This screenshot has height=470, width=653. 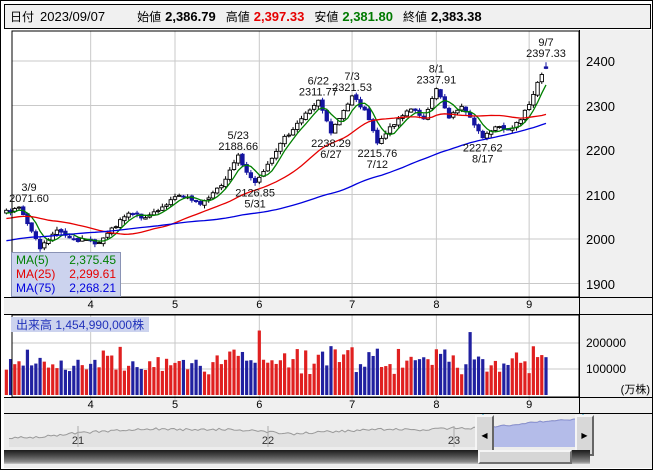 What do you see at coordinates (92, 287) in the screenshot?
I see `ma75-value: 2,268.21` at bounding box center [92, 287].